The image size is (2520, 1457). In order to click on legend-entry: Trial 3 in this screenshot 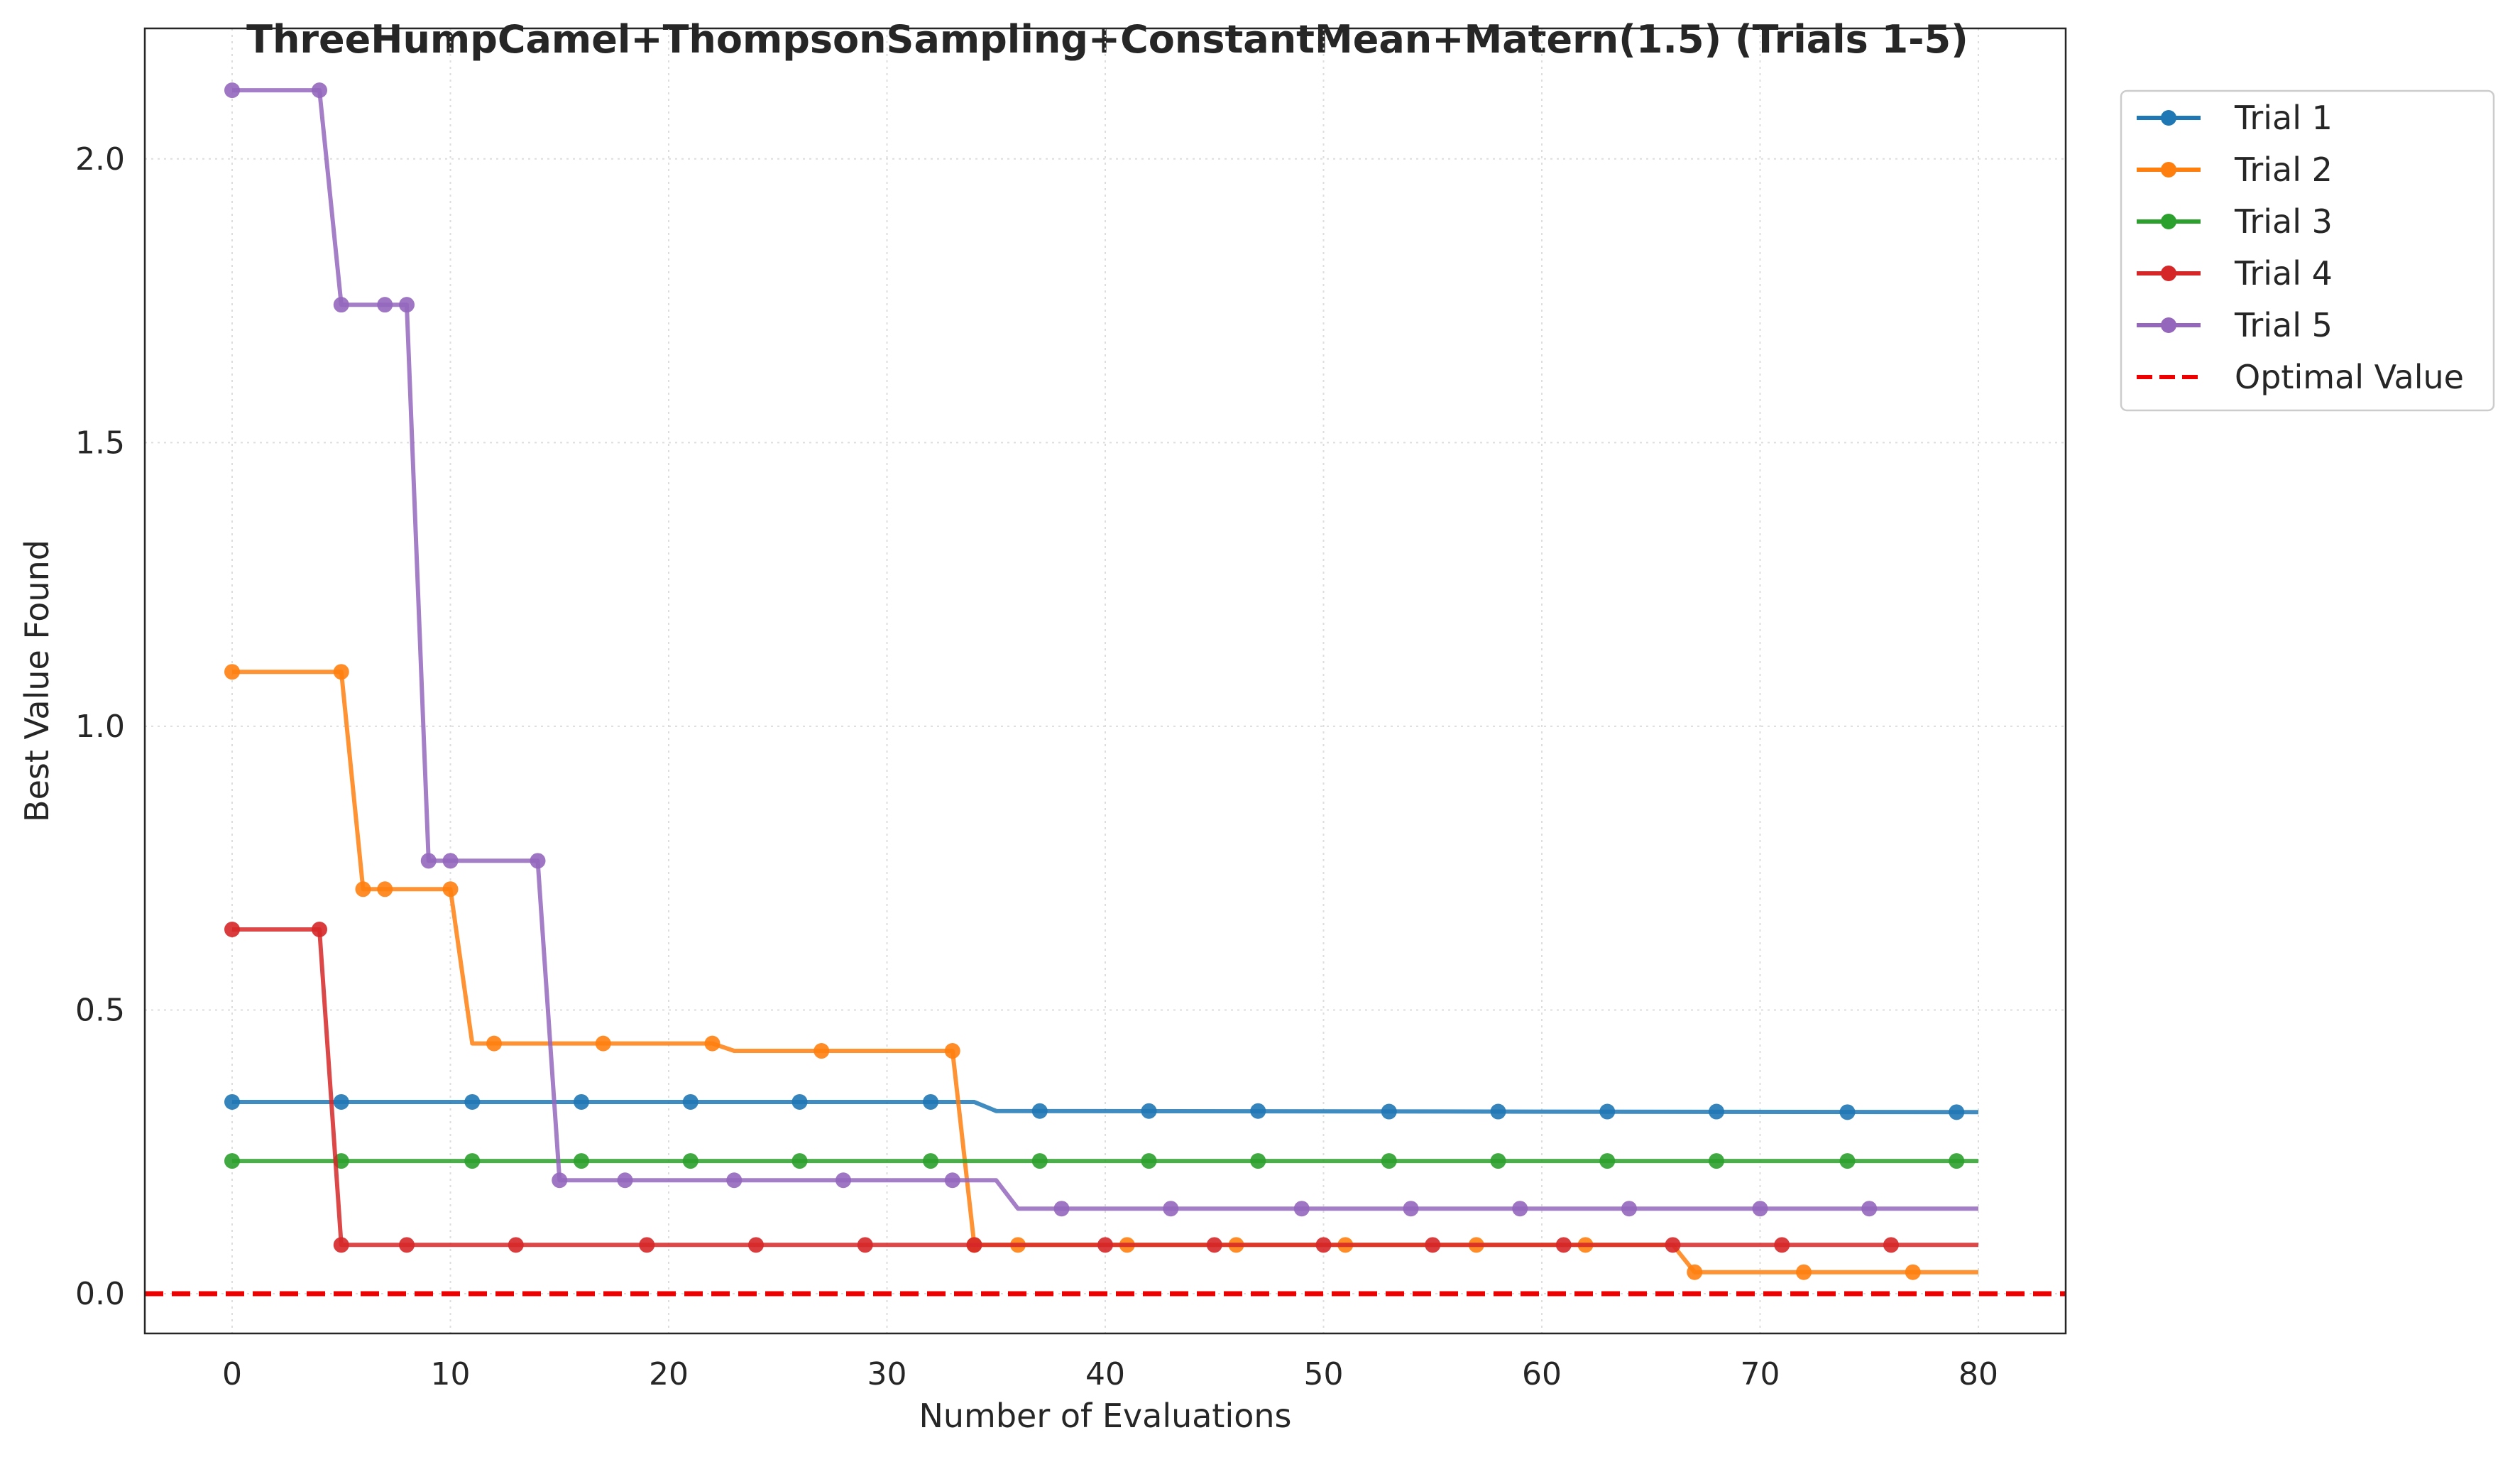, I will do `click(2235, 222)`.